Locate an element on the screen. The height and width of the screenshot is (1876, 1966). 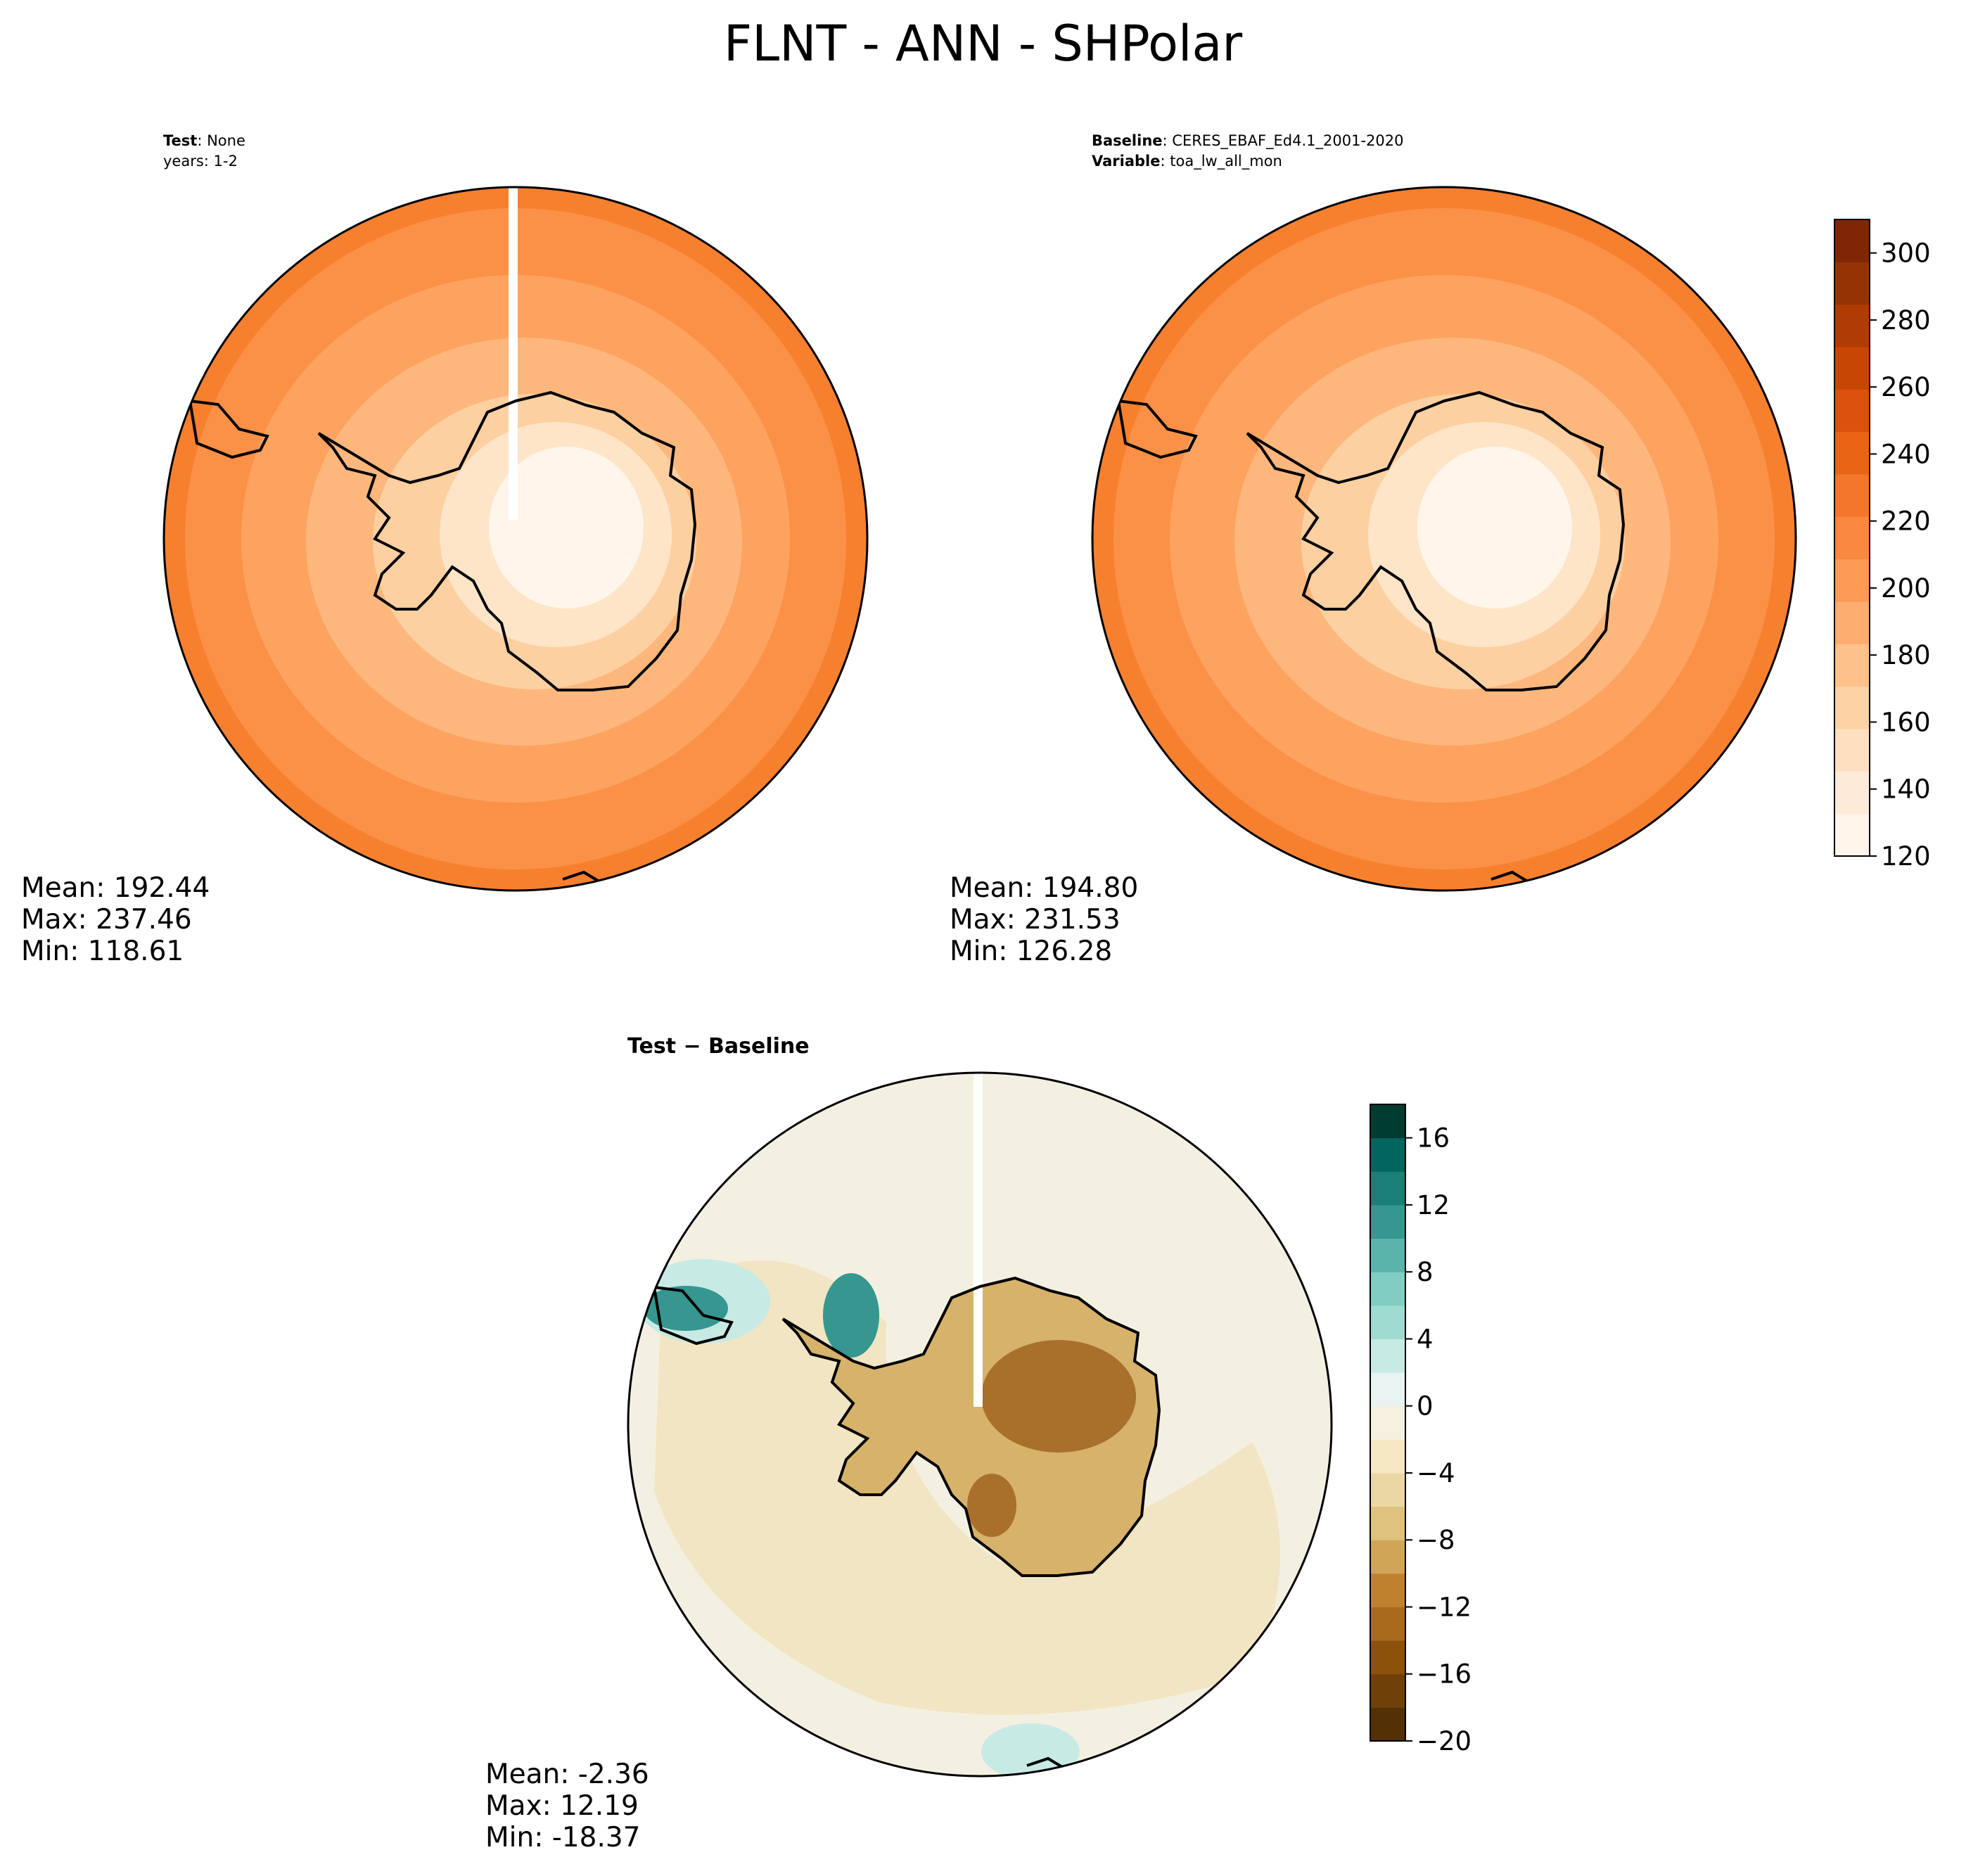
baseline-mean: Mean: 194.80 is located at coordinates (1044, 888).